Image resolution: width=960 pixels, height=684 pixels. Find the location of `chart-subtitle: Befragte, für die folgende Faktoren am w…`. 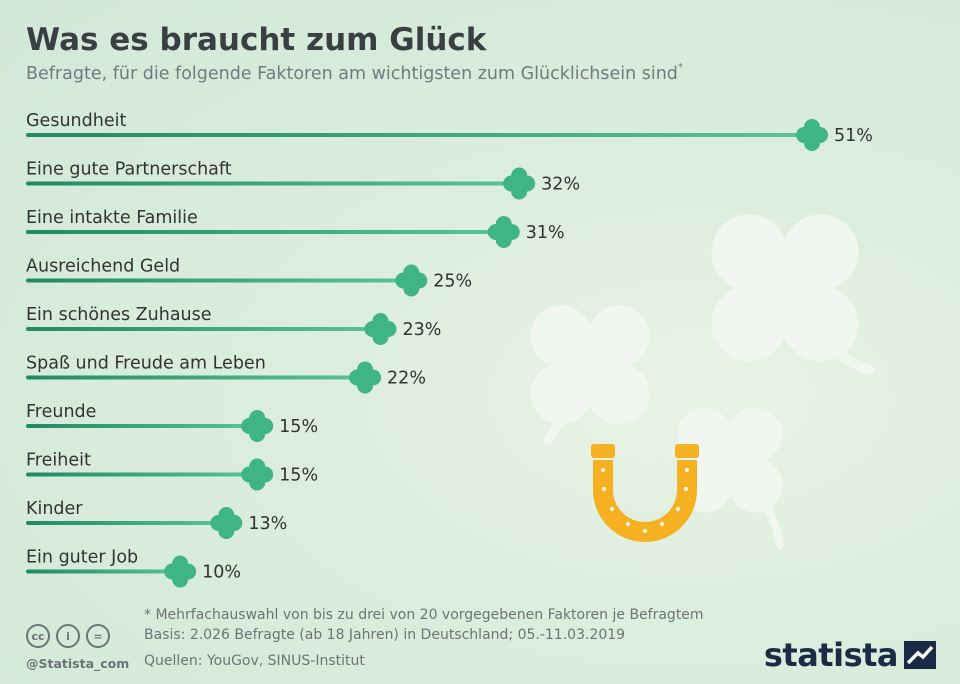

chart-subtitle: Befragte, für die folgende Faktoren am w… is located at coordinates (354, 73).